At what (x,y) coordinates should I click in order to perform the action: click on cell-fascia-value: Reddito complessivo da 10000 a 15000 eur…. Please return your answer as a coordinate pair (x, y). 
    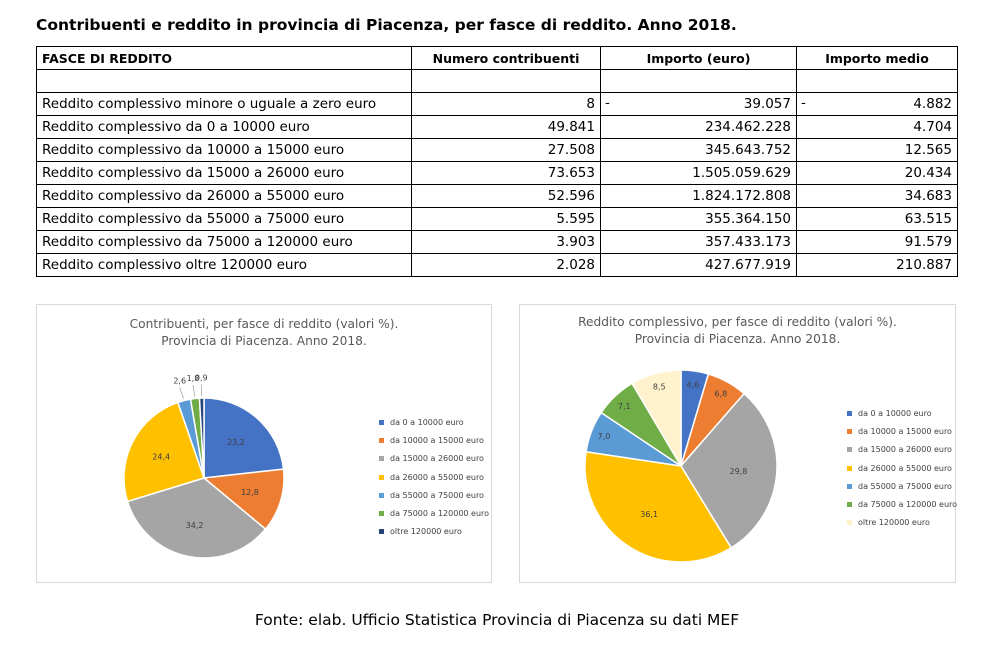
    Looking at the image, I should click on (193, 150).